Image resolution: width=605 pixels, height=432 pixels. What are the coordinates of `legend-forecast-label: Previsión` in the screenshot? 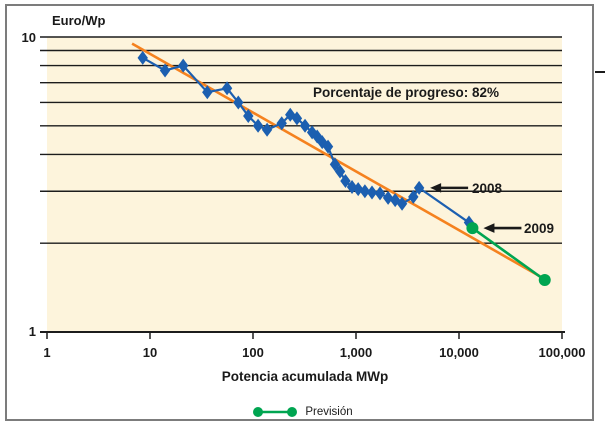 It's located at (329, 412).